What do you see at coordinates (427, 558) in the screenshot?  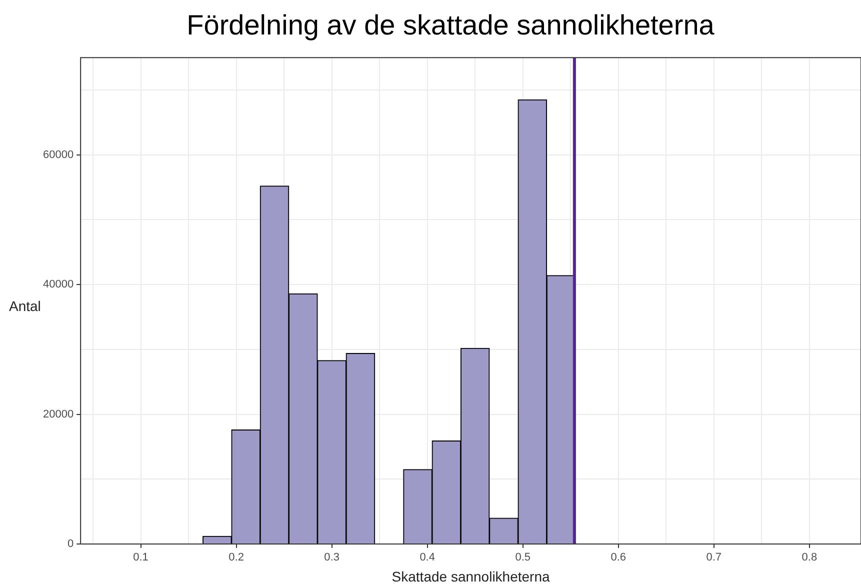 I see `x-tick-label: 0.4` at bounding box center [427, 558].